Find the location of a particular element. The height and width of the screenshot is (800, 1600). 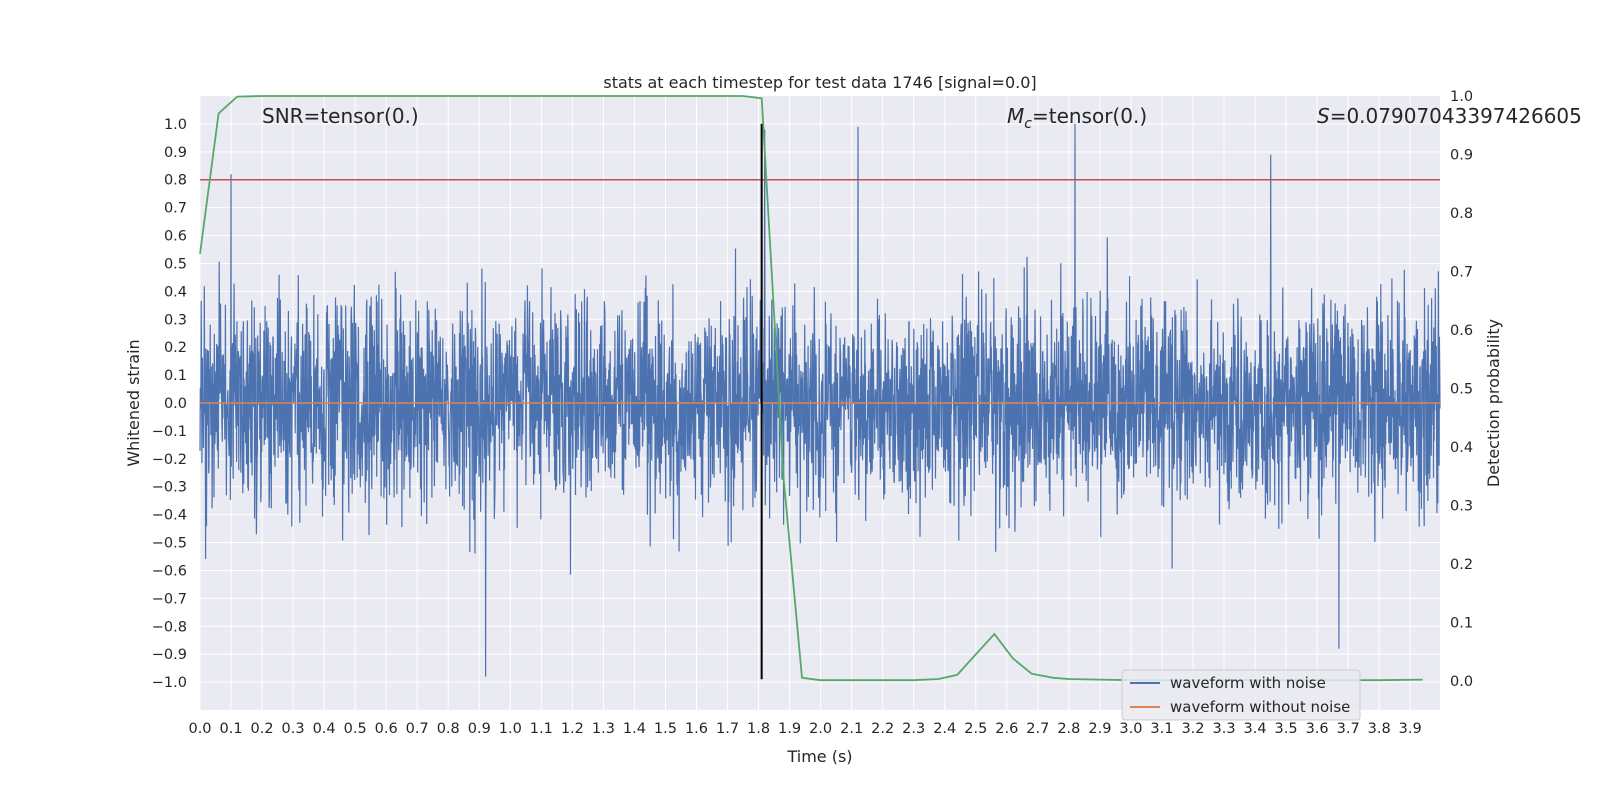

x-tick-label: 3.6 is located at coordinates (1317, 729).